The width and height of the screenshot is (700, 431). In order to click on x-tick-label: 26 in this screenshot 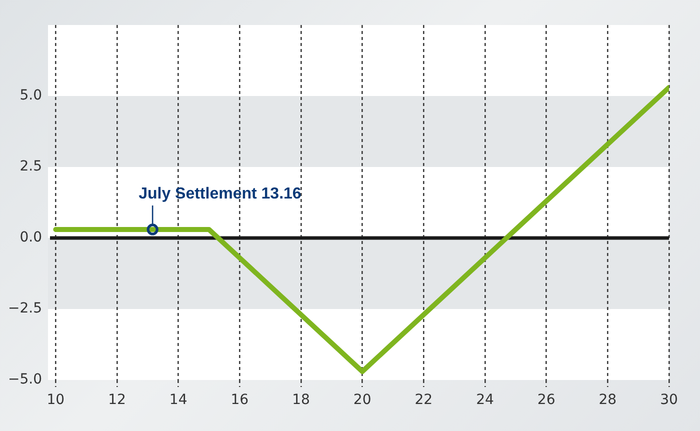, I will do `click(546, 400)`.